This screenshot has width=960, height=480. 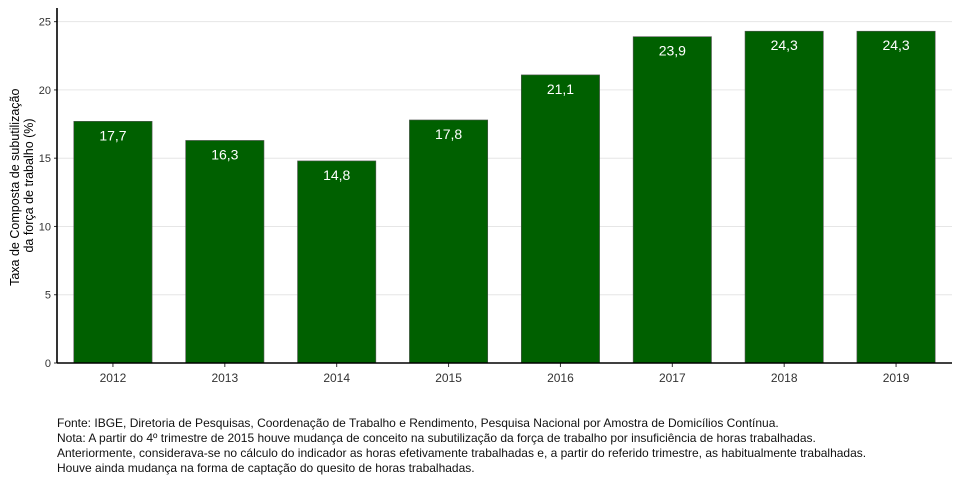 What do you see at coordinates (448, 378) in the screenshot?
I see `x-tick-label: 2015` at bounding box center [448, 378].